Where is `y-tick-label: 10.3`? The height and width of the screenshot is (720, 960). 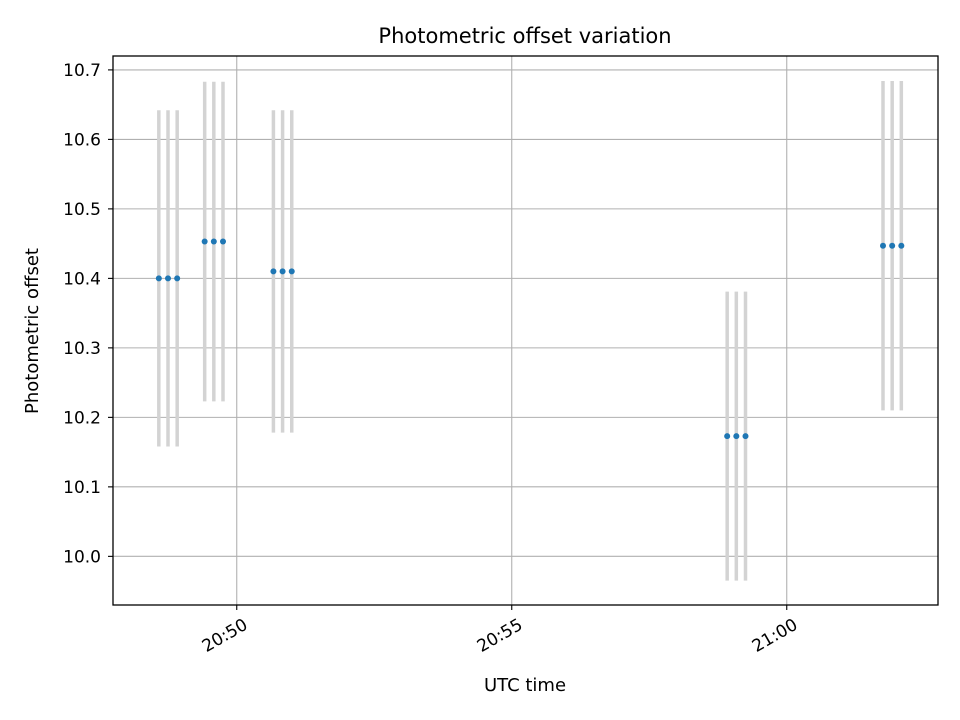
y-tick-label: 10.3 is located at coordinates (82, 349).